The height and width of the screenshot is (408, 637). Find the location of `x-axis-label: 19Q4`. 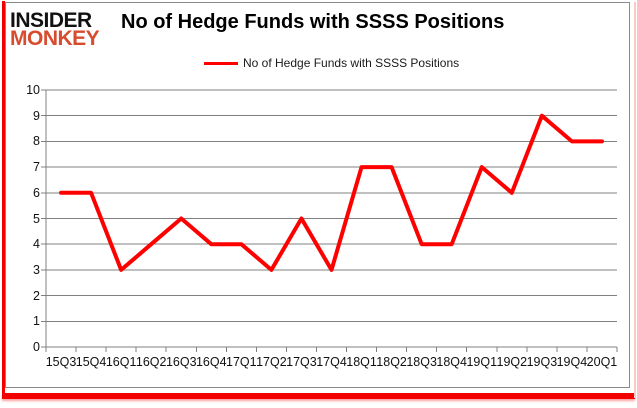

x-axis-label: 19Q4 is located at coordinates (572, 362).